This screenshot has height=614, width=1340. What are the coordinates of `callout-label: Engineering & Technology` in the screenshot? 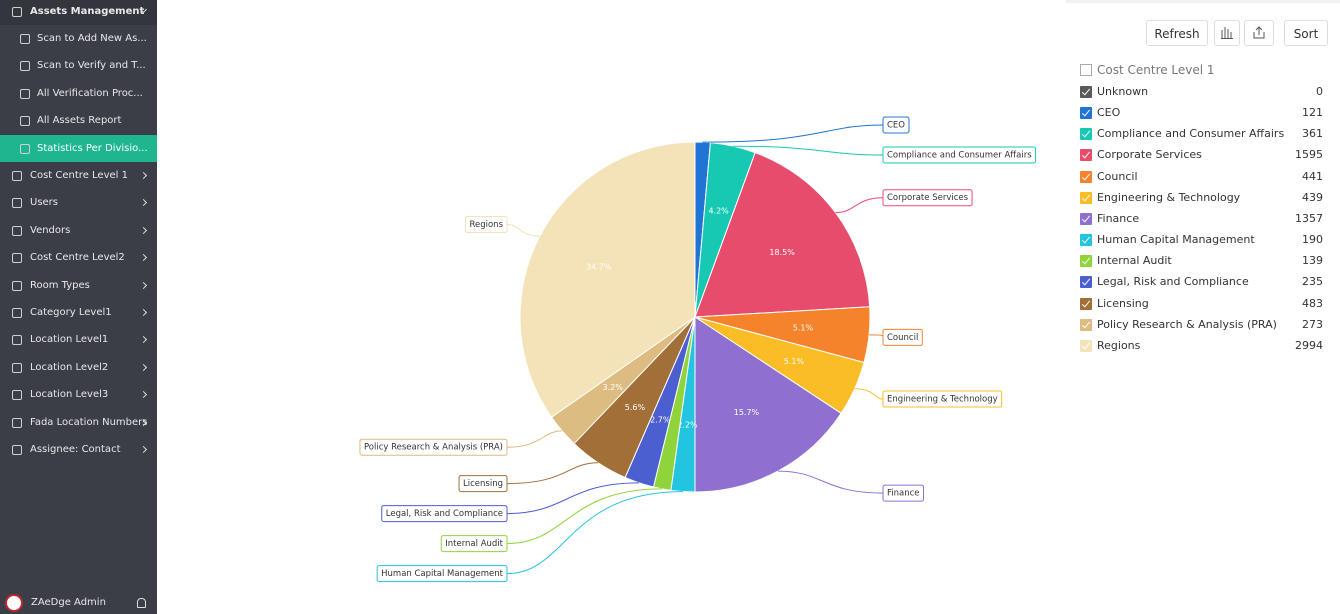 It's located at (942, 400).